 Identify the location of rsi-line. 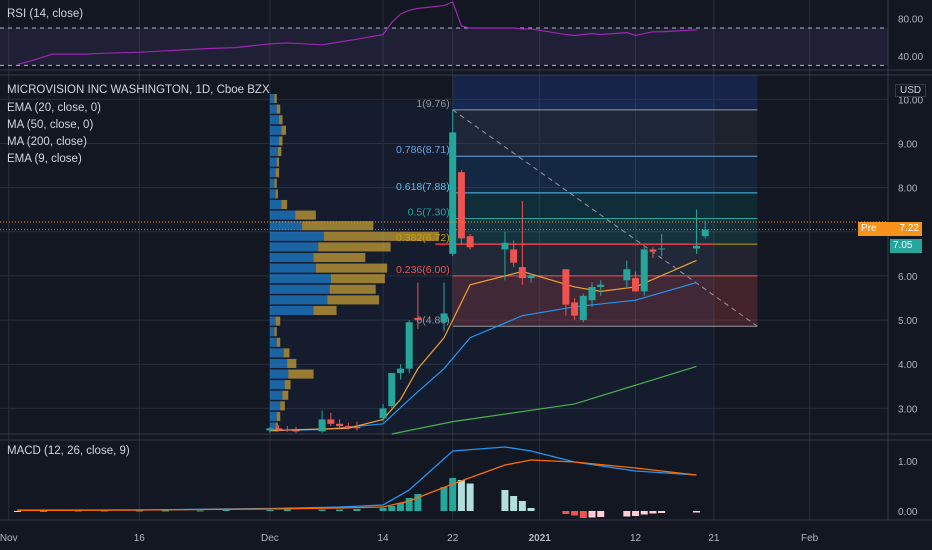
(357, 33).